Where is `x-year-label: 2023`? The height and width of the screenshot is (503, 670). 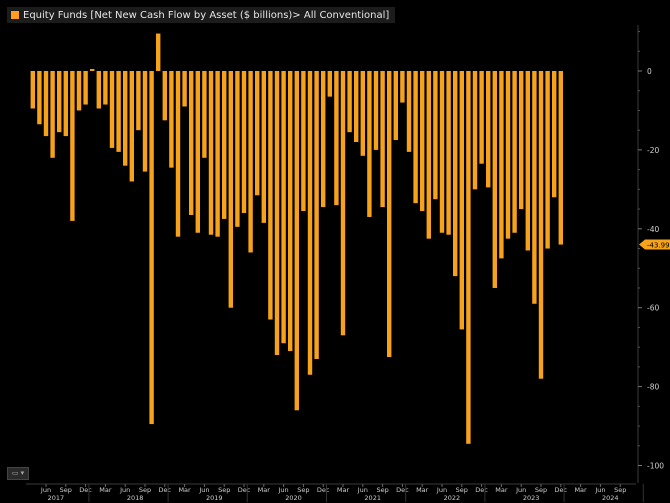 x-year-label: 2023 is located at coordinates (531, 498).